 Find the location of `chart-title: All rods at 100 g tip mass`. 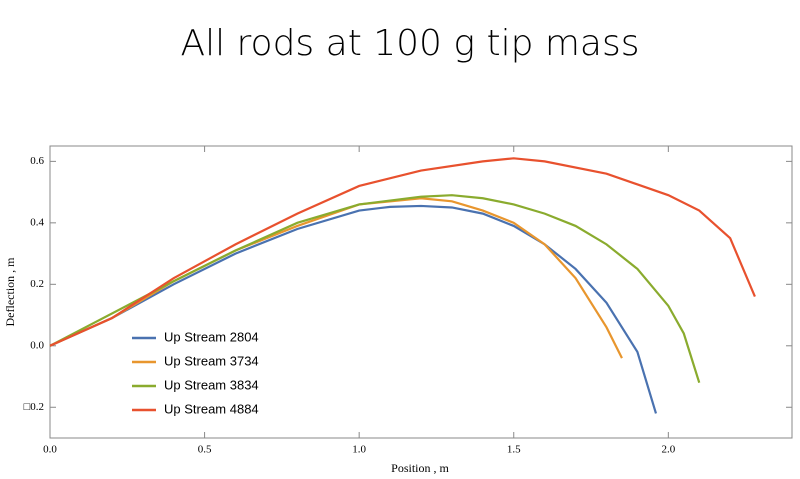

chart-title: All rods at 100 g tip mass is located at coordinates (409, 43).